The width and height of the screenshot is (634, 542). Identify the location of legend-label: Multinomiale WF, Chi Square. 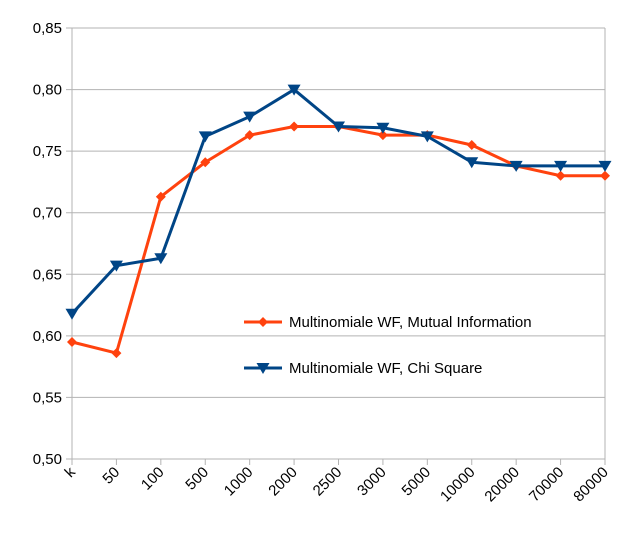
(385, 368).